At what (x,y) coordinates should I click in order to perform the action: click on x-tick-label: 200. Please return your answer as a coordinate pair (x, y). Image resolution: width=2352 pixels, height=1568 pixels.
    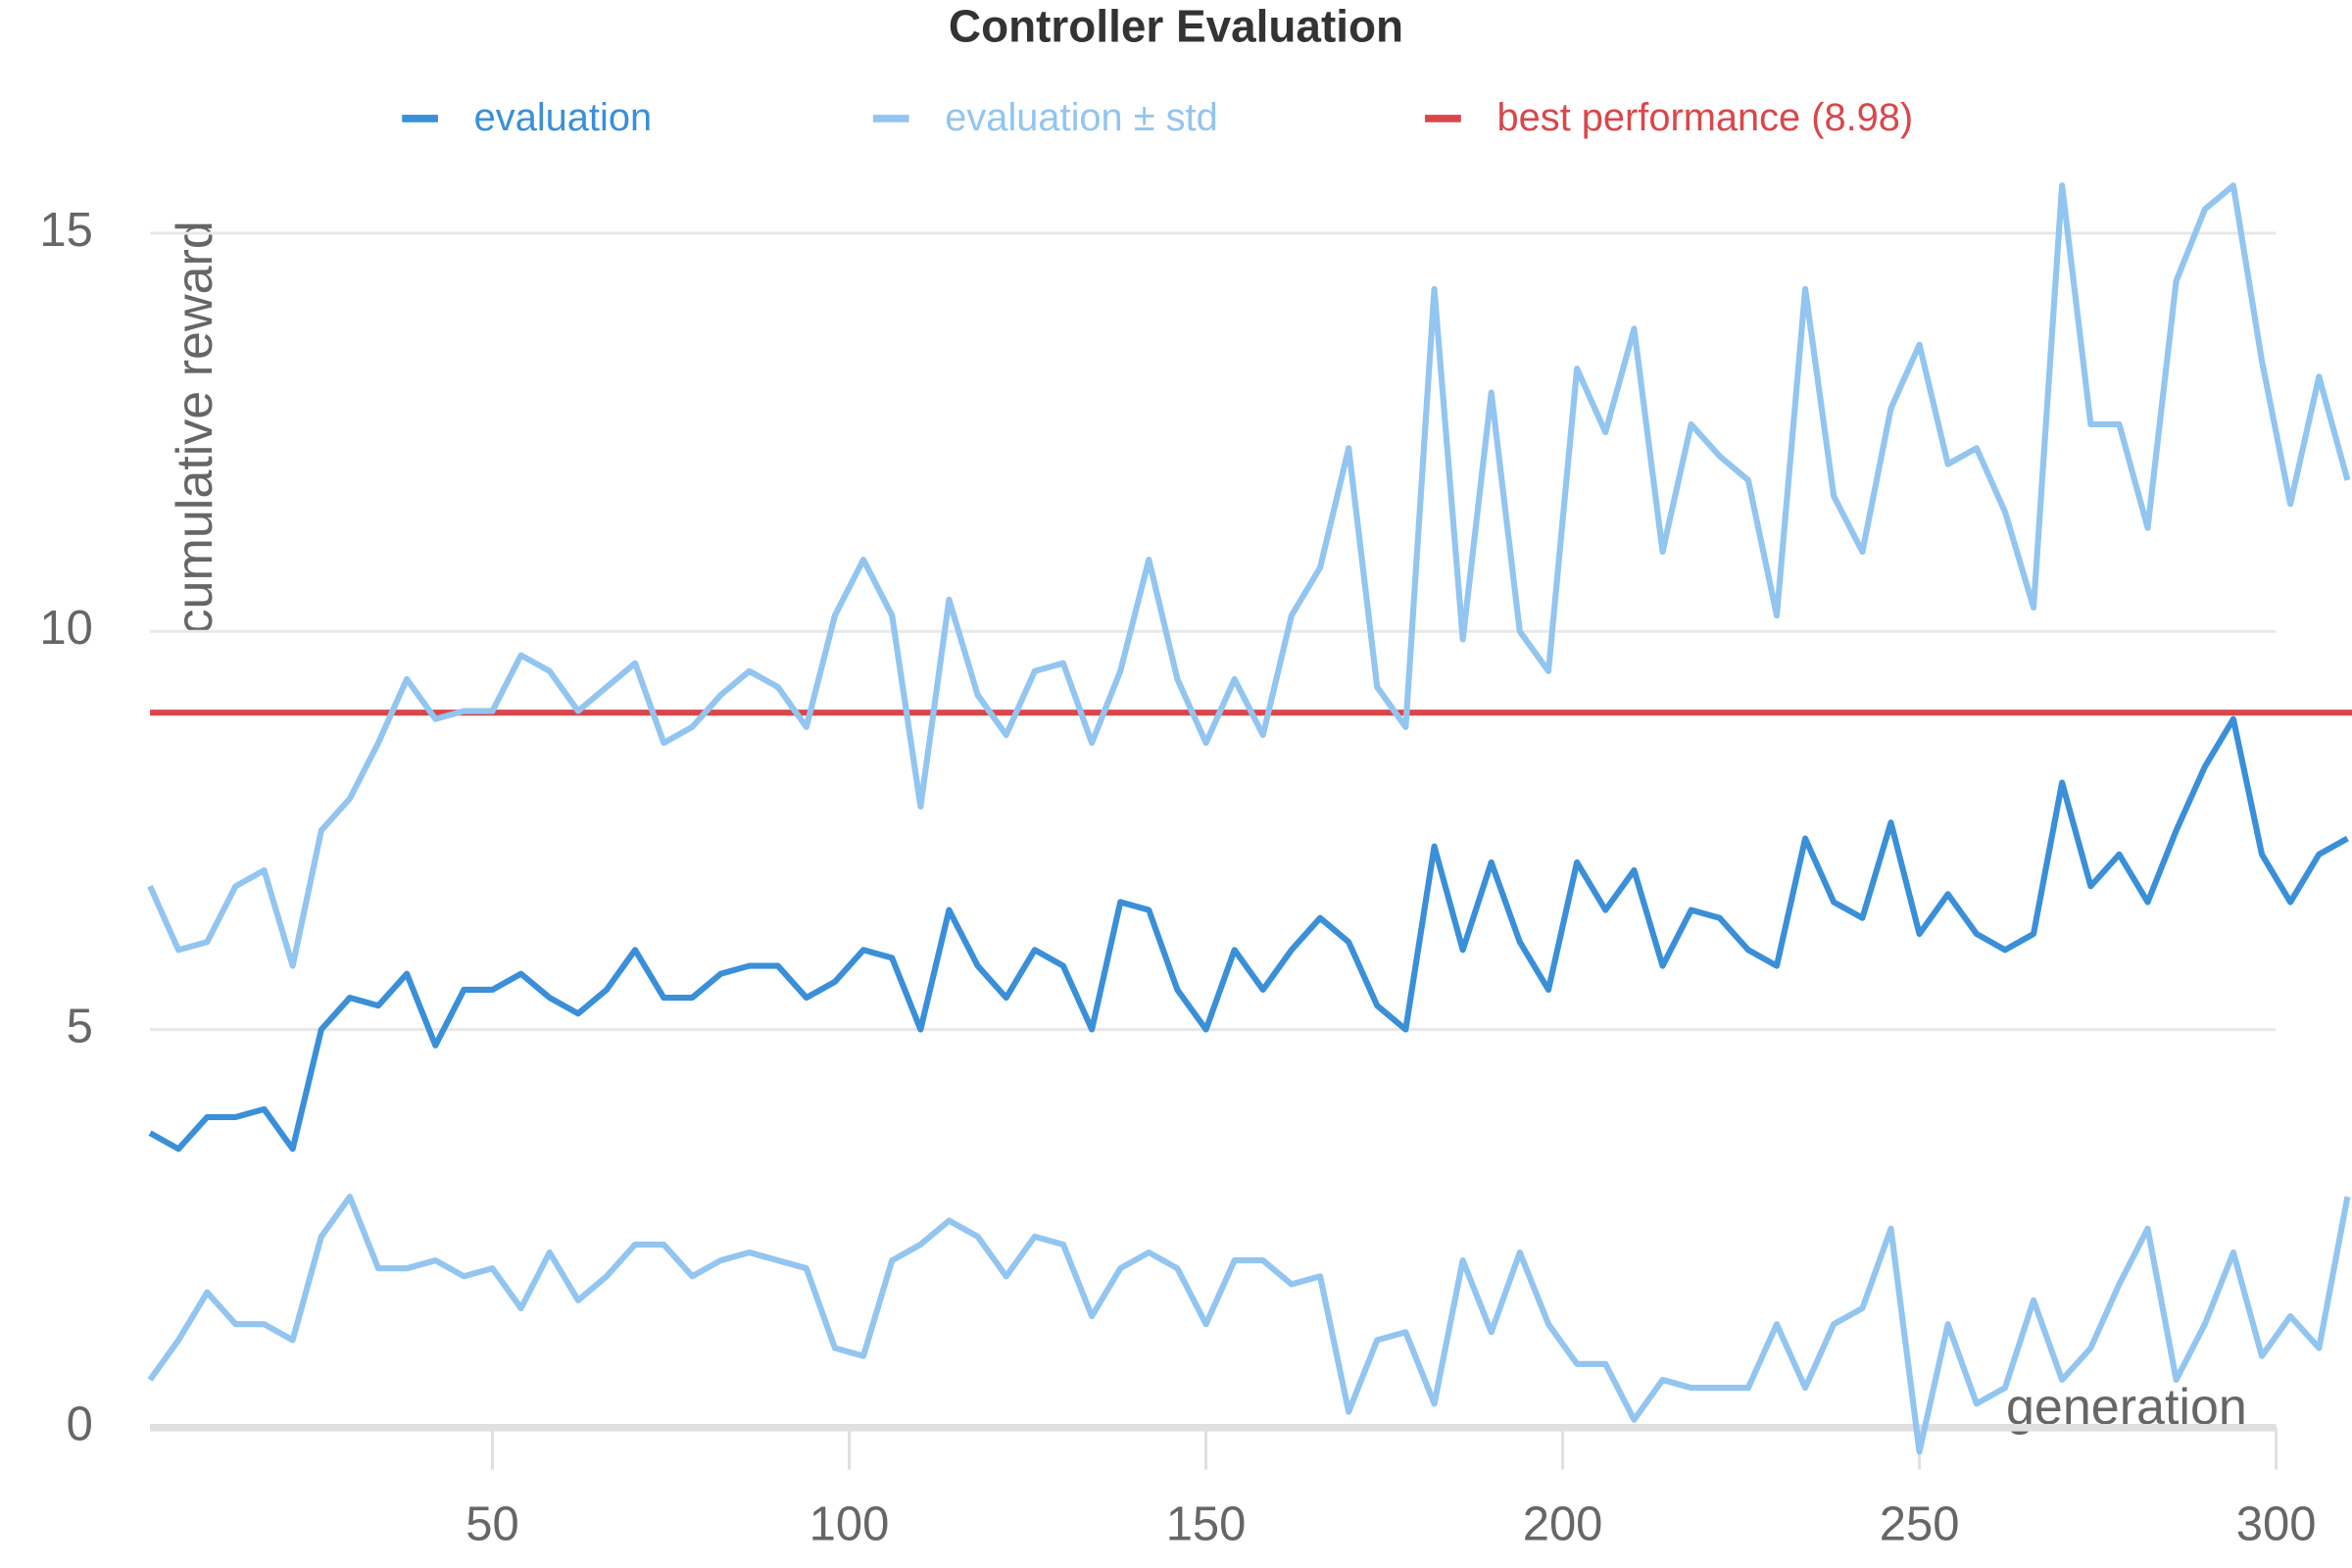
    Looking at the image, I should click on (1563, 1524).